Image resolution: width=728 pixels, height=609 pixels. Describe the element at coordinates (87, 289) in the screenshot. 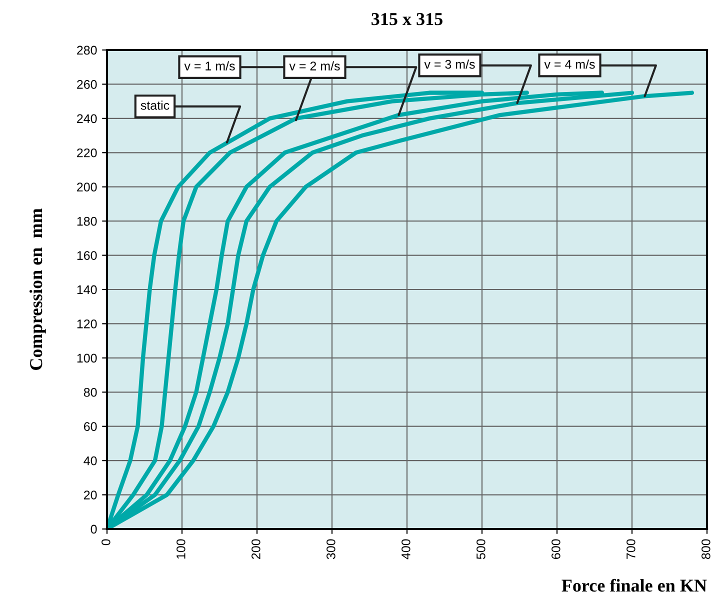

I see `y-tick-label: 140` at that location.